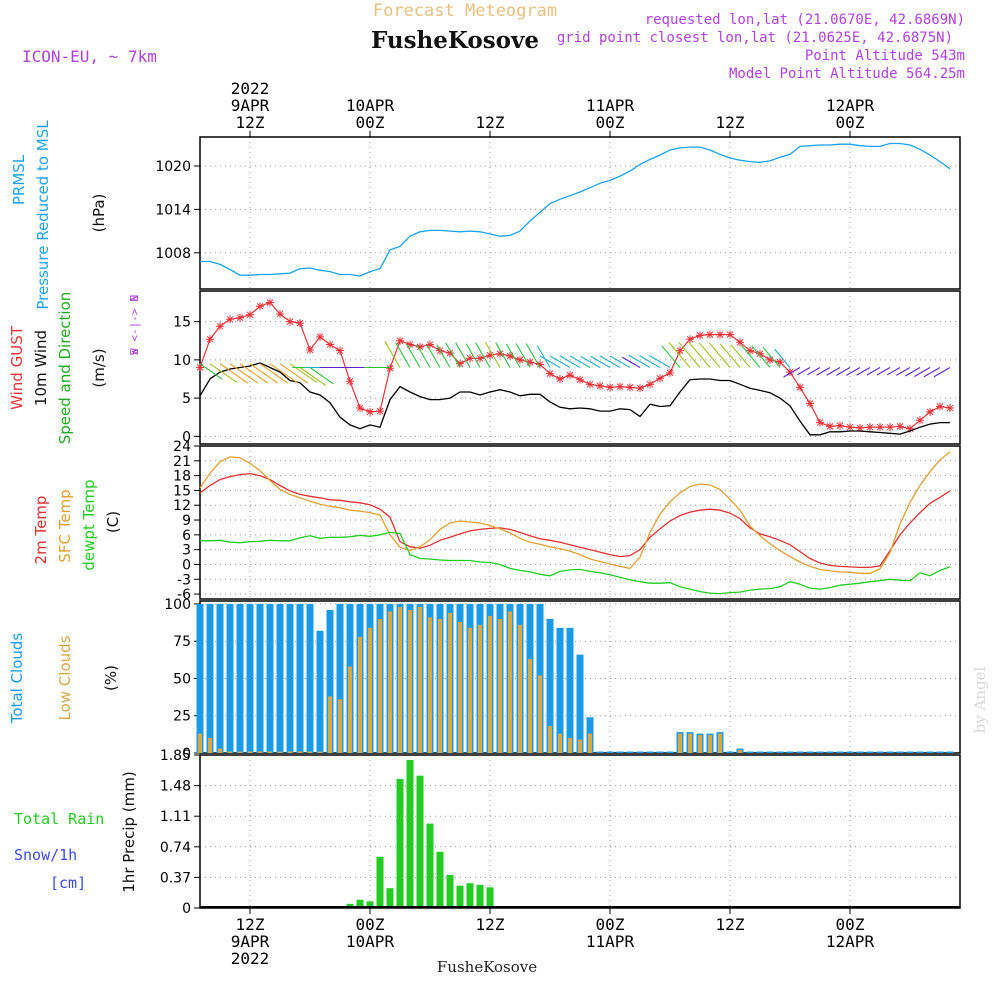 This screenshot has width=1000, height=1000. I want to click on y-tick-label: 1020, so click(173, 167).